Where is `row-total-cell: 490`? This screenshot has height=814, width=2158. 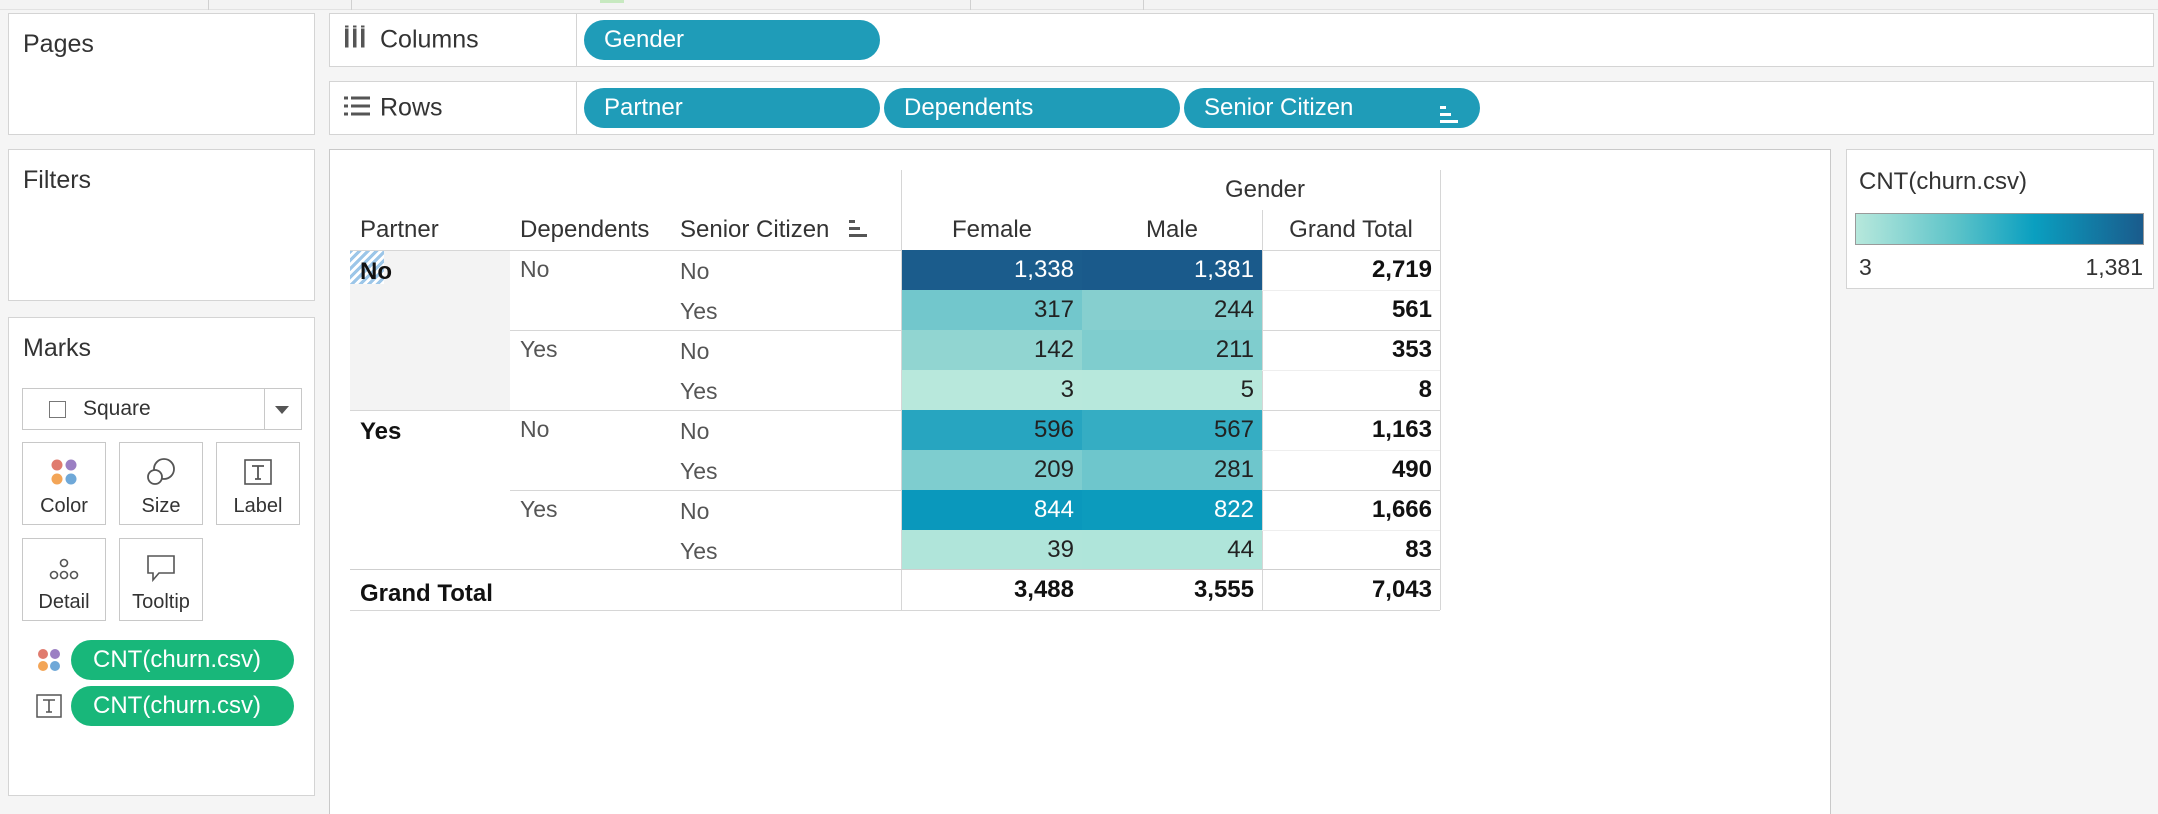 row-total-cell: 490 is located at coordinates (1411, 469).